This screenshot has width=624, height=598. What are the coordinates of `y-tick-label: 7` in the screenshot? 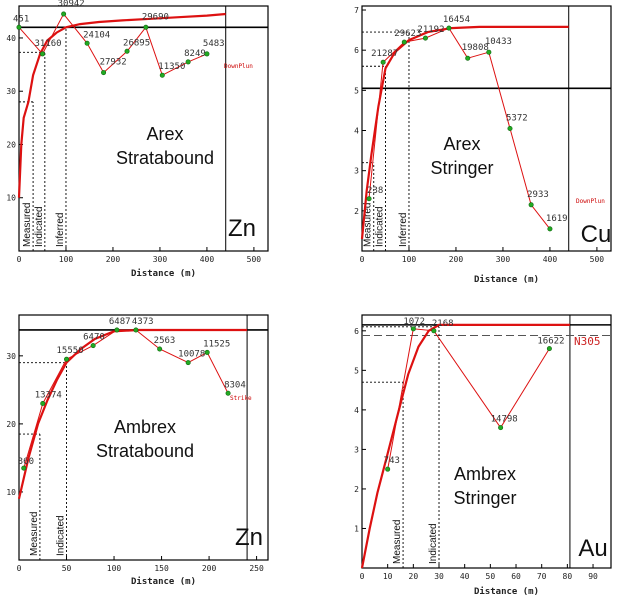 It's located at (356, 10).